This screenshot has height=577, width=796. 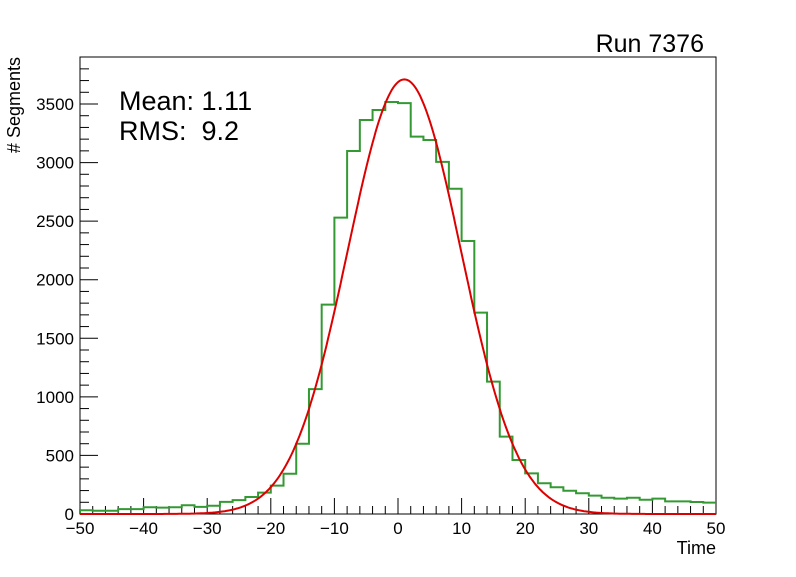 I want to click on y-tick-label: 2000, so click(x=55, y=280).